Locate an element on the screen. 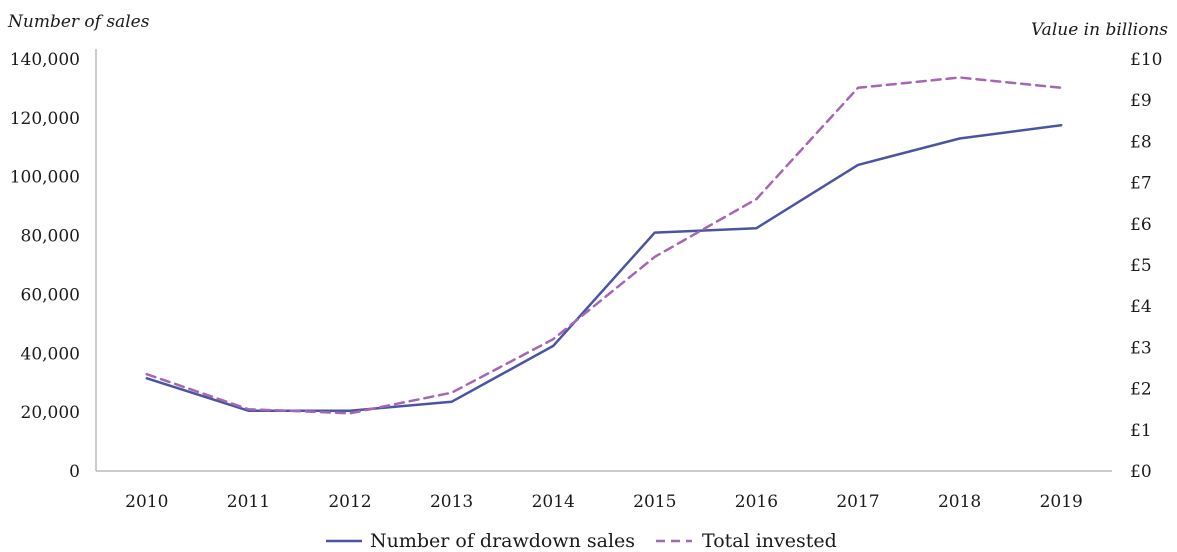 This screenshot has width=1177, height=552. x-tick-label: 2010 is located at coordinates (146, 502).